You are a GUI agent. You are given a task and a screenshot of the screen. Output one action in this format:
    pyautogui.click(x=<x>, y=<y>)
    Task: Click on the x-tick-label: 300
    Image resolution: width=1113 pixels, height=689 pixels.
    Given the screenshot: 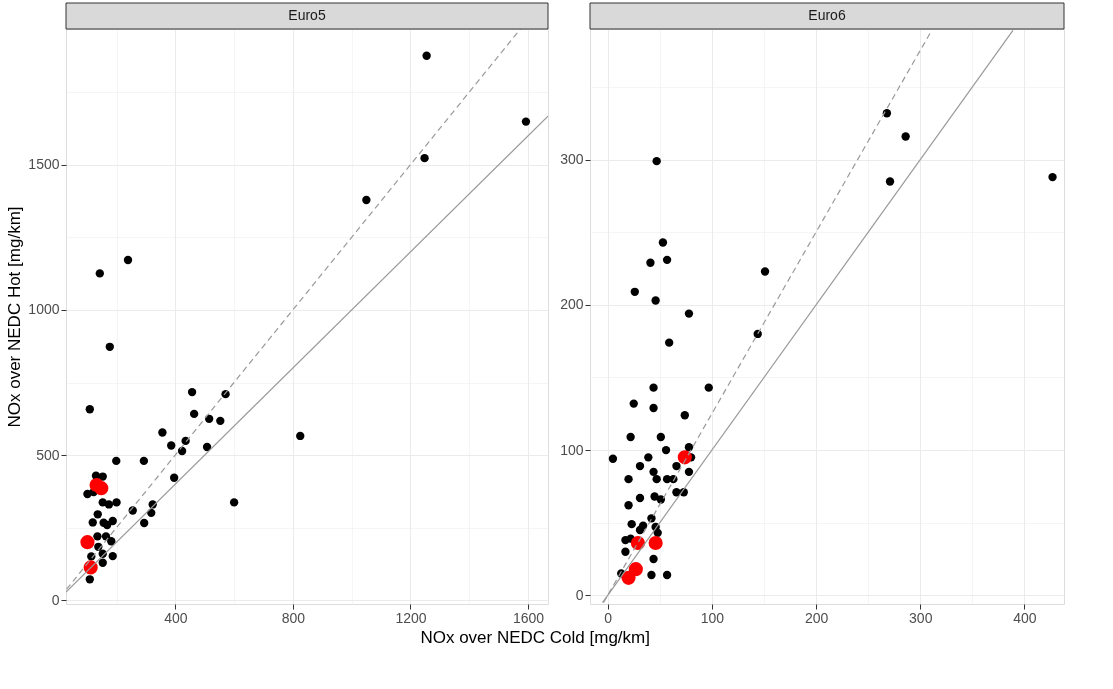 What is the action you would take?
    pyautogui.click(x=921, y=617)
    